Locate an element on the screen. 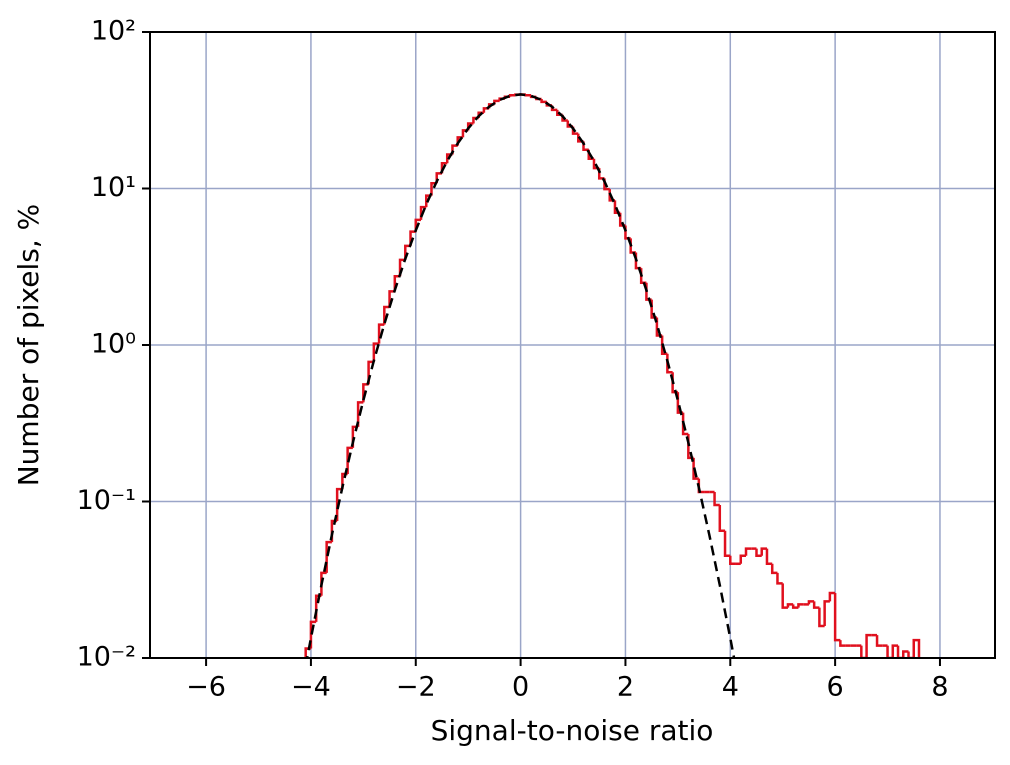 This screenshot has height=765, width=1010. x-tick-label: 6 is located at coordinates (835, 687).